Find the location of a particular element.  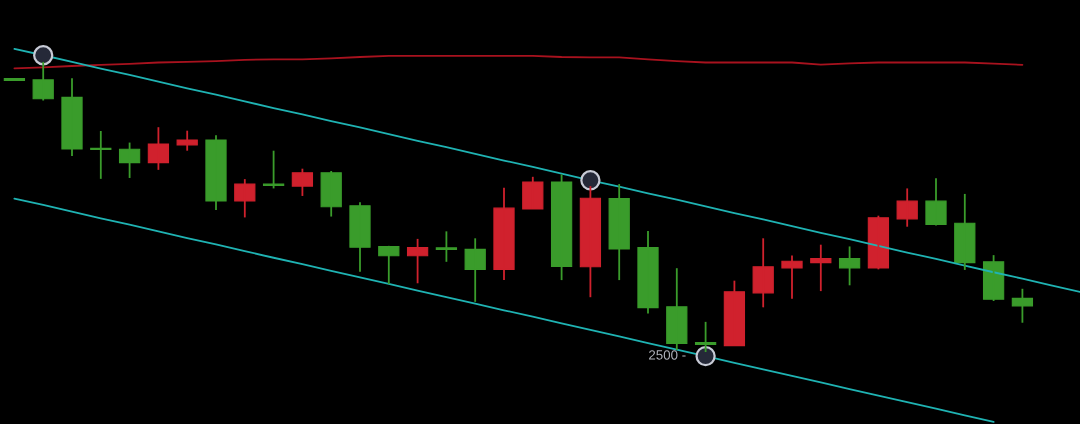

annotation: 2500 - is located at coordinates (667, 355).